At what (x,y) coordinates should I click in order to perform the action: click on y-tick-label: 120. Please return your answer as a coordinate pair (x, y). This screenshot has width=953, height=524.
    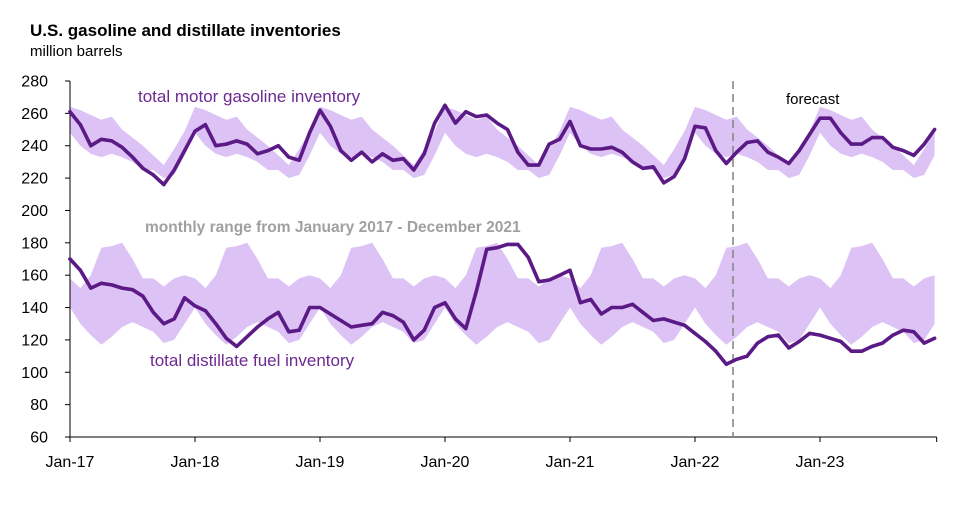
    Looking at the image, I should click on (34, 340).